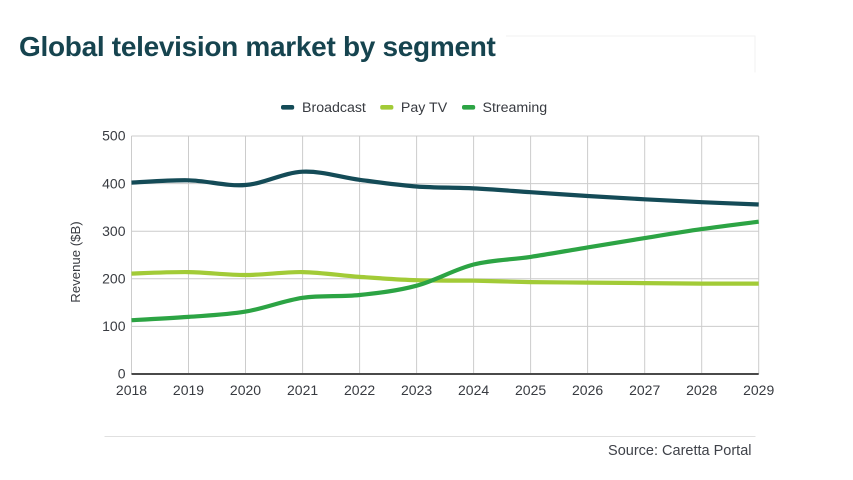 This screenshot has width=853, height=480. Describe the element at coordinates (114, 326) in the screenshot. I see `svg-text: 100` at that location.